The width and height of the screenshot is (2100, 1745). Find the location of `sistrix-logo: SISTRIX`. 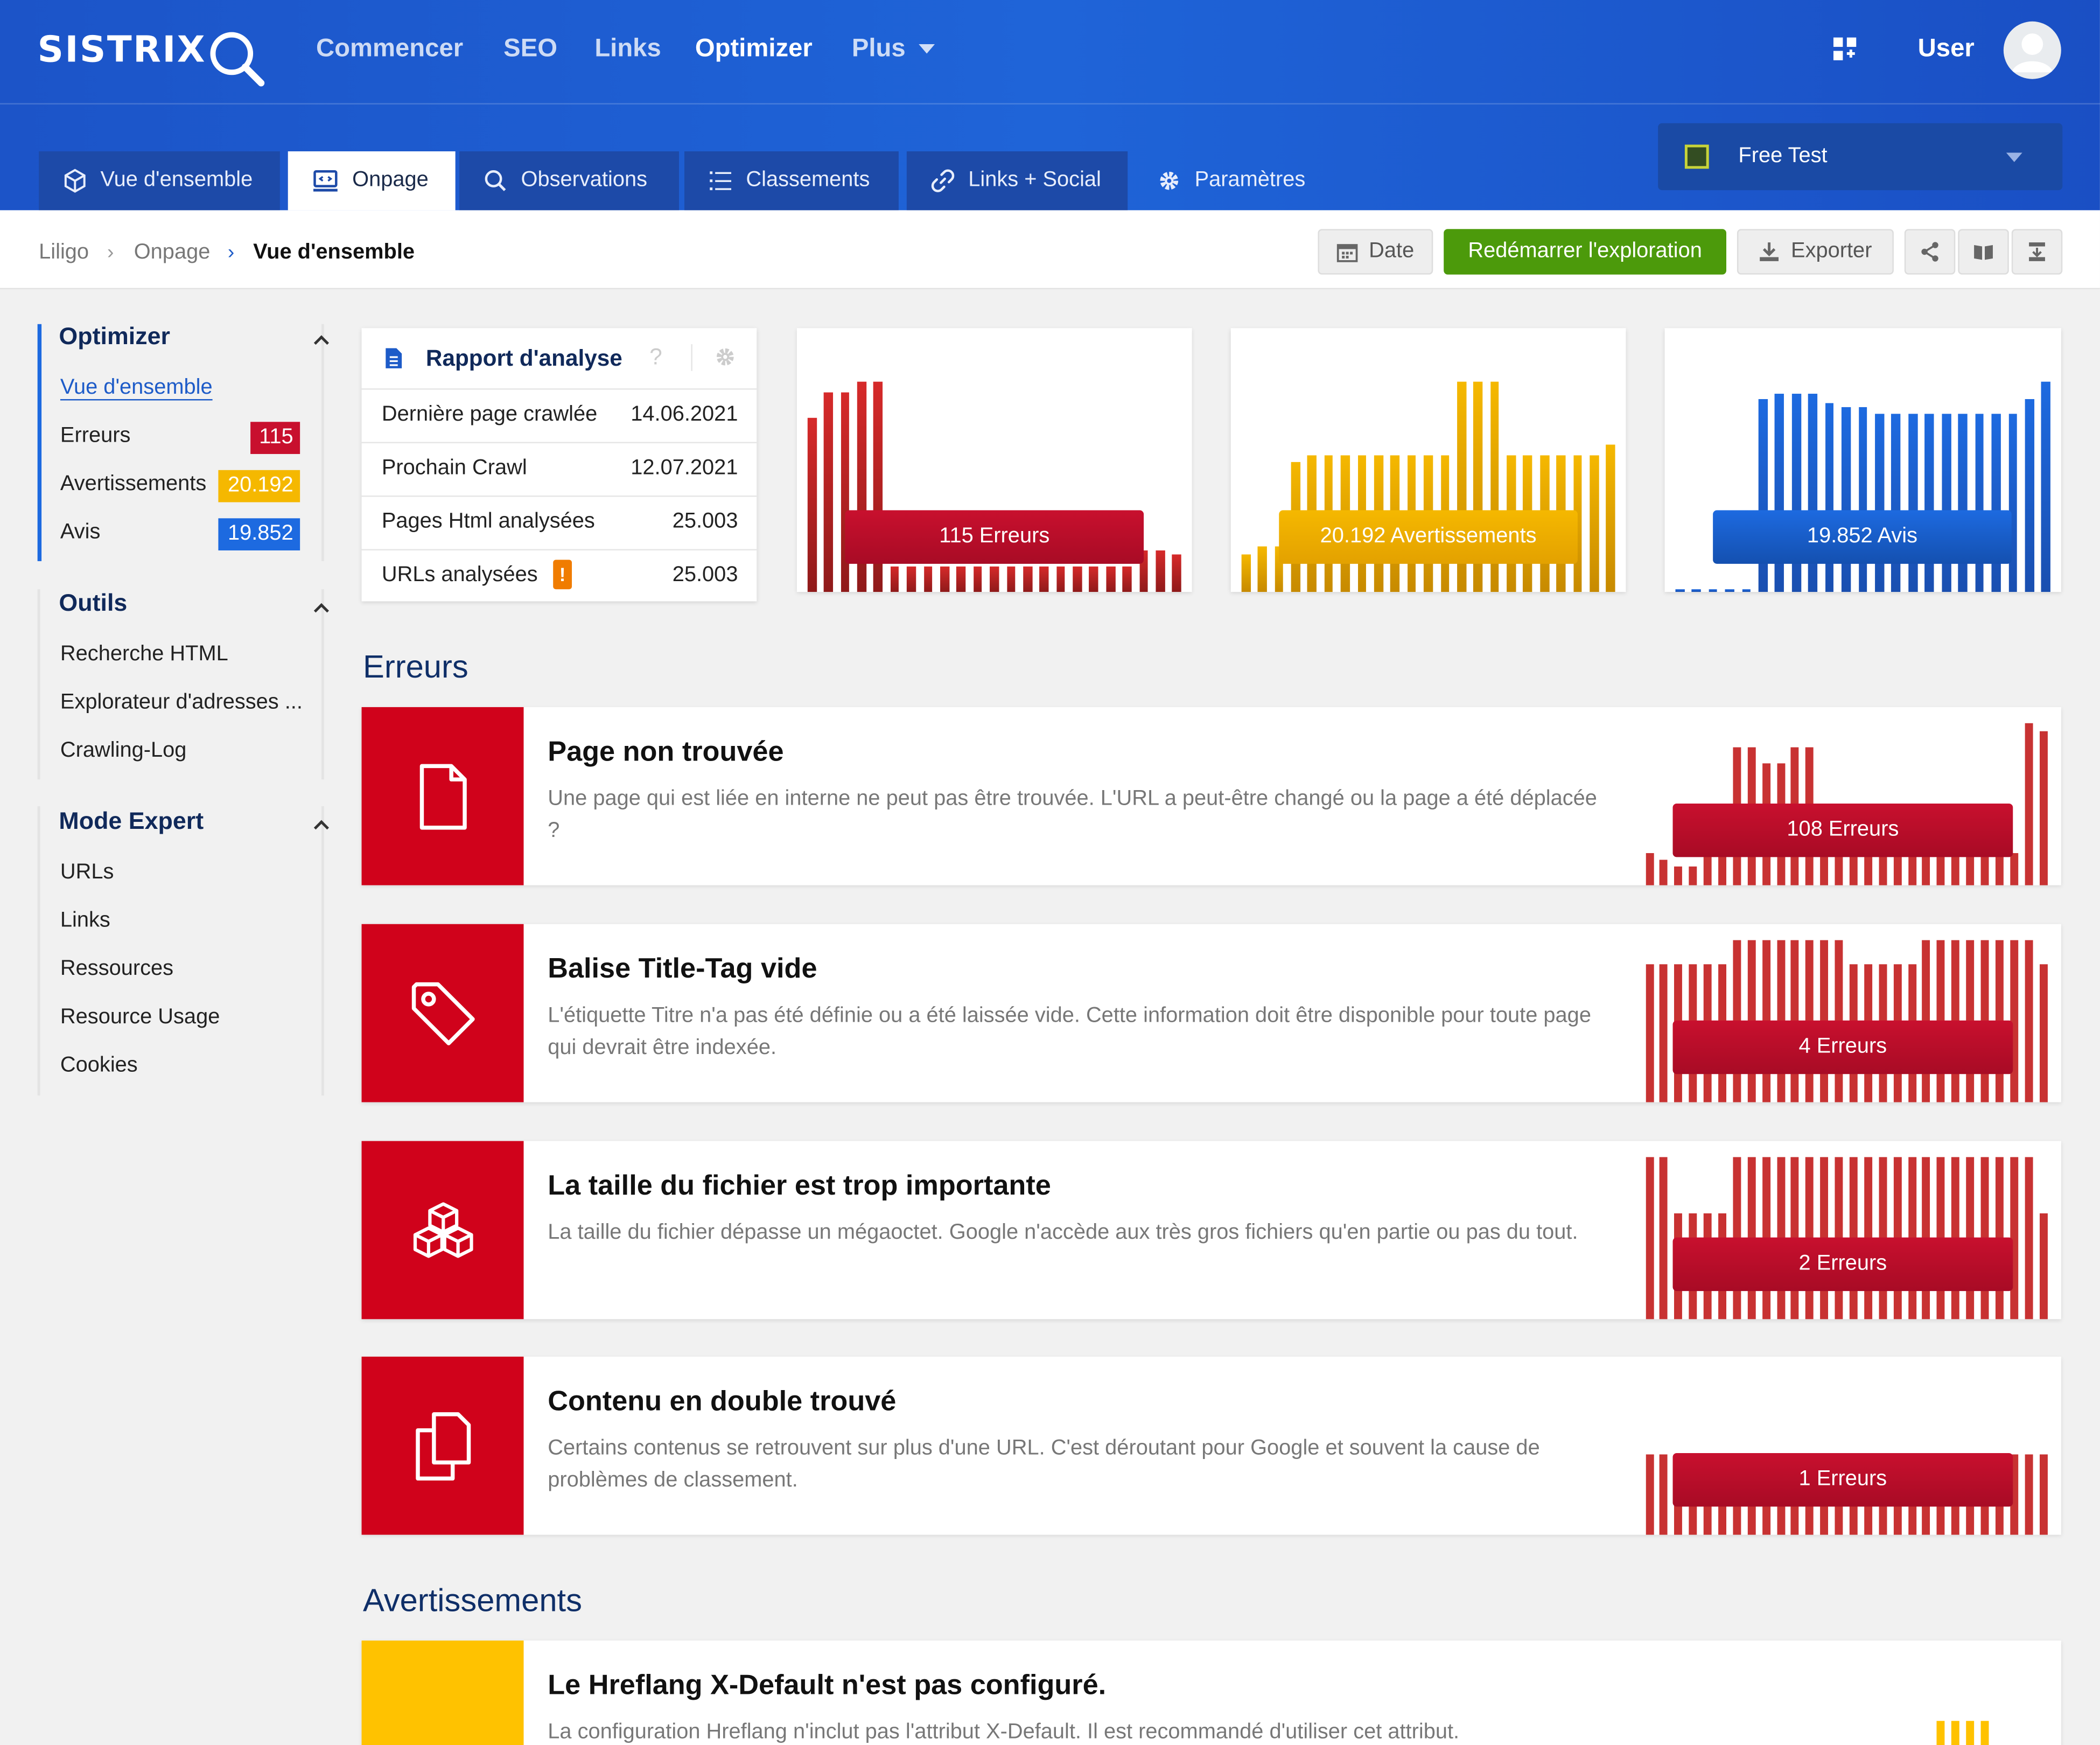

sistrix-logo: SISTRIX is located at coordinates (122, 50).